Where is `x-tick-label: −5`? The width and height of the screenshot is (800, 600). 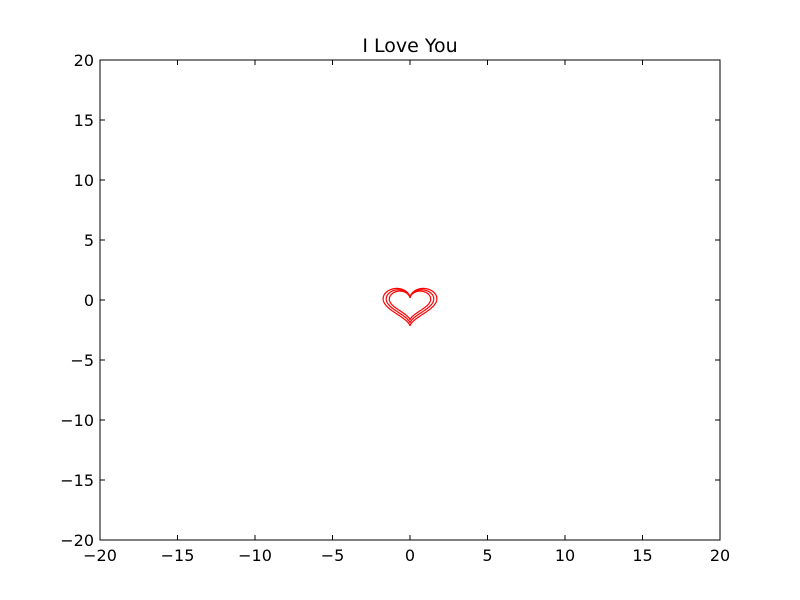 x-tick-label: −5 is located at coordinates (333, 555).